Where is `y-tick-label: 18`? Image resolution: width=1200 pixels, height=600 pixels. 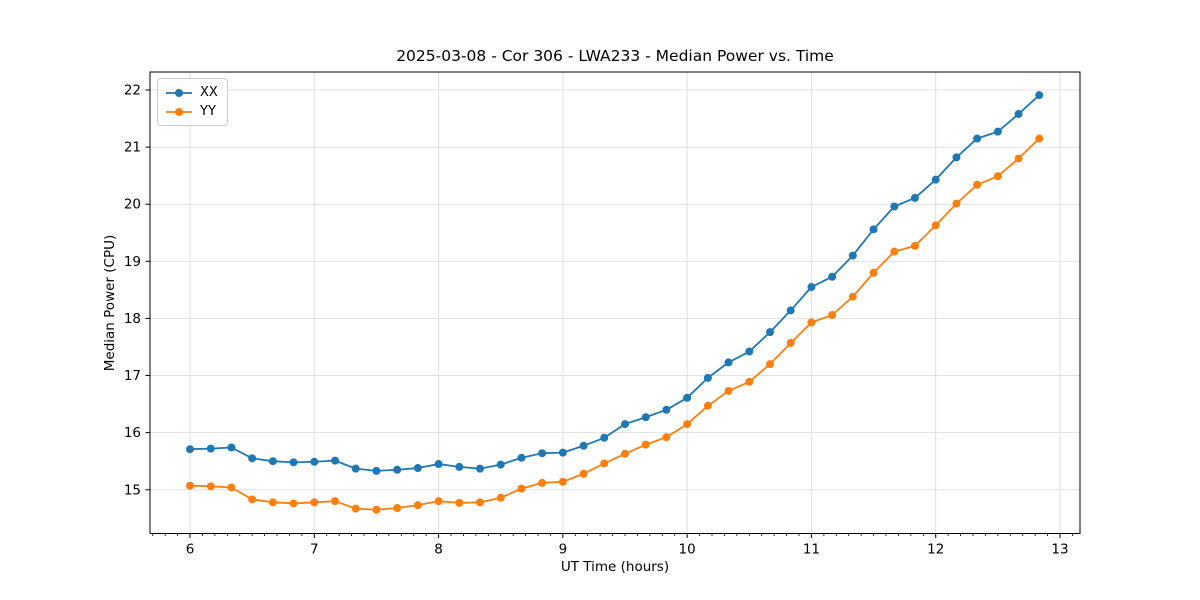
y-tick-label: 18 is located at coordinates (132, 319).